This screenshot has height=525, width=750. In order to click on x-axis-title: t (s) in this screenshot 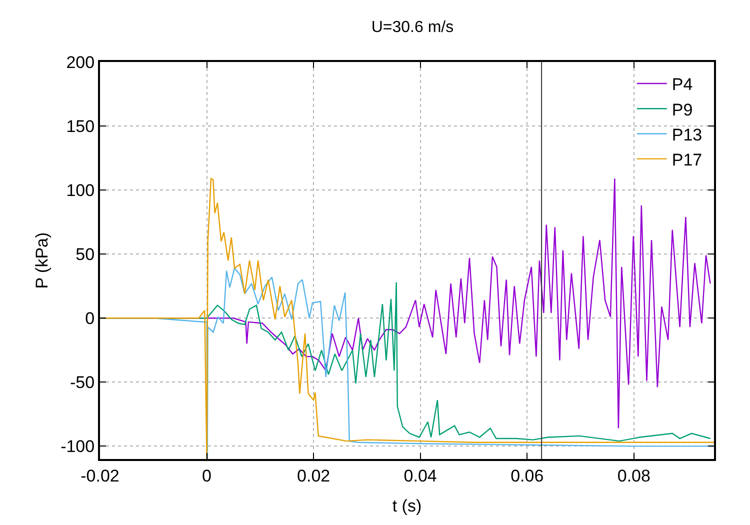, I will do `click(407, 506)`.